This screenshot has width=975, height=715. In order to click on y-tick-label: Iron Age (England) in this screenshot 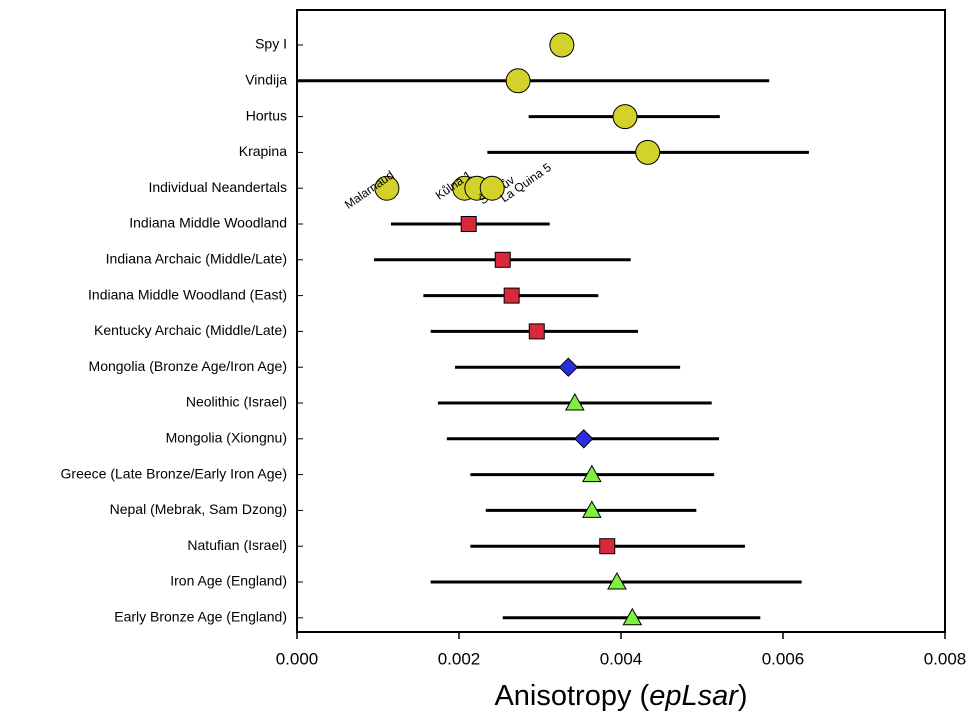, I will do `click(228, 581)`.